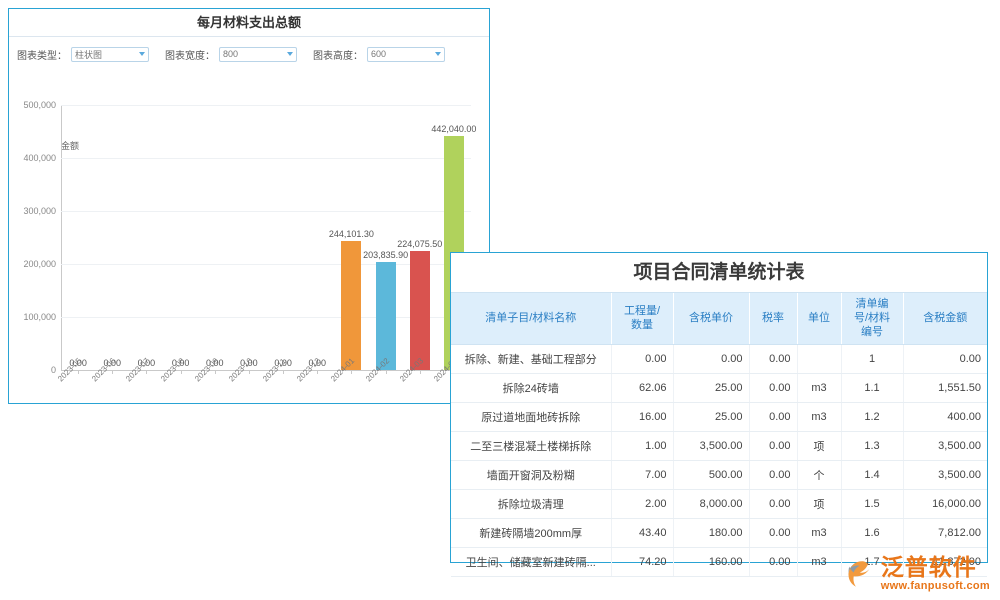 This screenshot has width=1000, height=600. Describe the element at coordinates (39, 264) in the screenshot. I see `y-axis-tick-label: 200,000` at that location.